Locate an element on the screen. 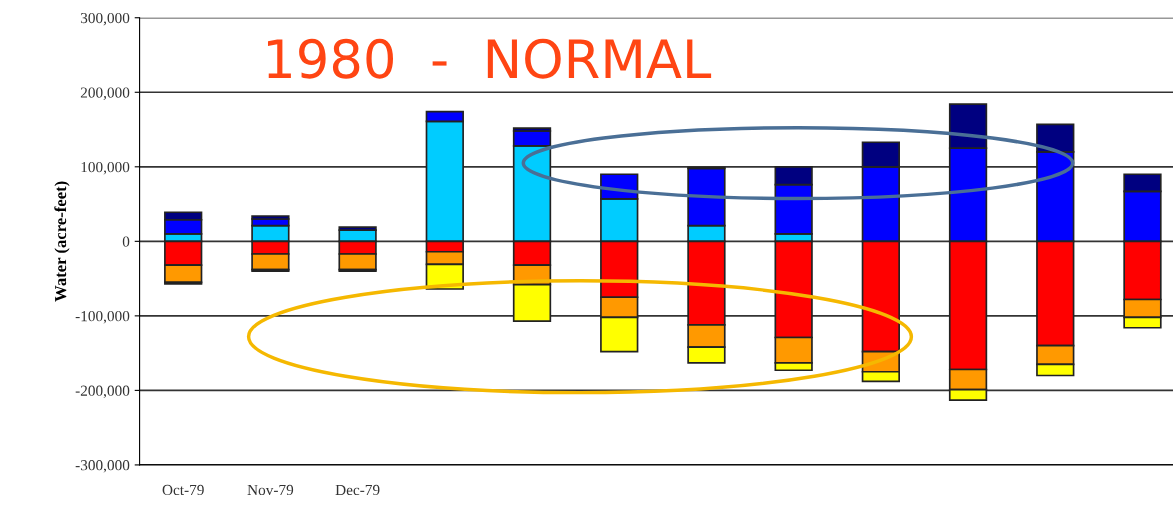  y-tick-label: 100,000 is located at coordinates (105, 168).